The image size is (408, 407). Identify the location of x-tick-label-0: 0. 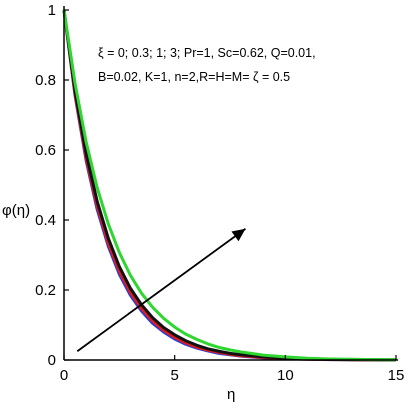
(64, 375).